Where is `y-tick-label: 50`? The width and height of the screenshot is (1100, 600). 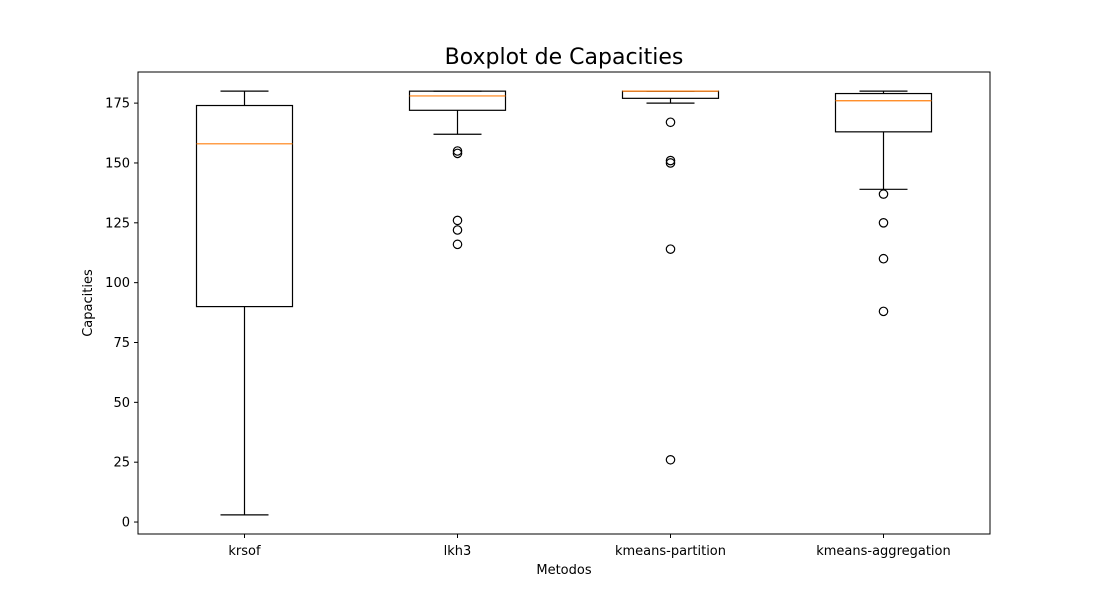 y-tick-label: 50 is located at coordinates (121, 403).